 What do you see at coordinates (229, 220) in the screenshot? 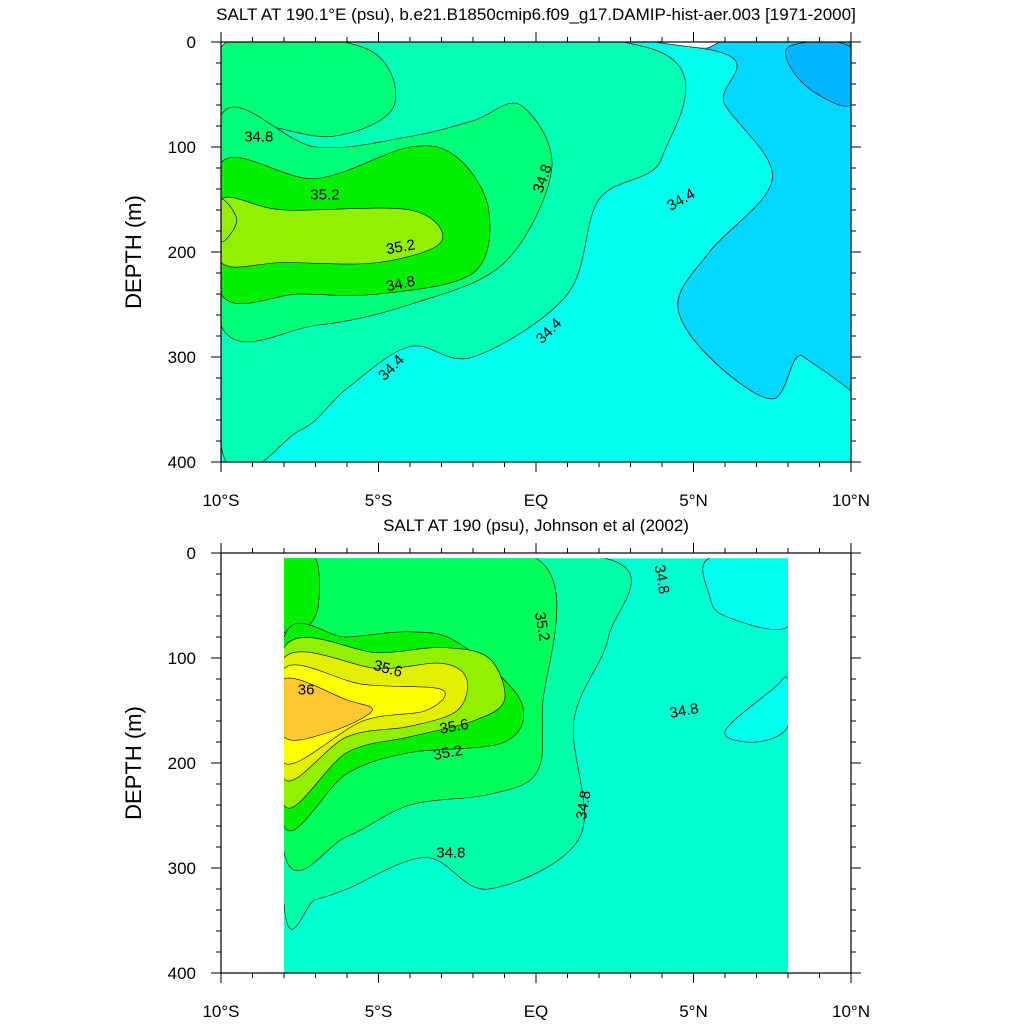
I see `contour-region-35.6` at bounding box center [229, 220].